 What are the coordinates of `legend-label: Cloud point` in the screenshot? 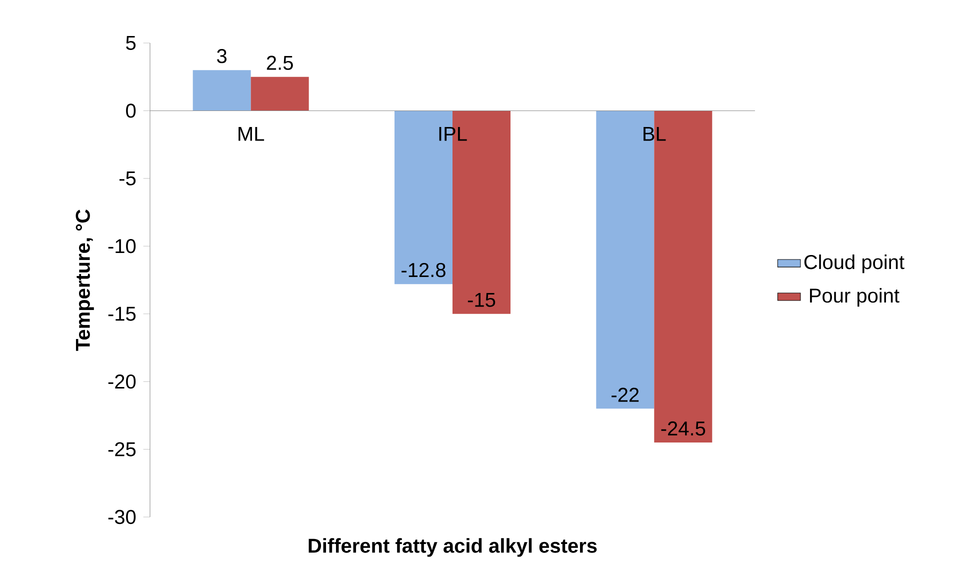 It's located at (854, 264).